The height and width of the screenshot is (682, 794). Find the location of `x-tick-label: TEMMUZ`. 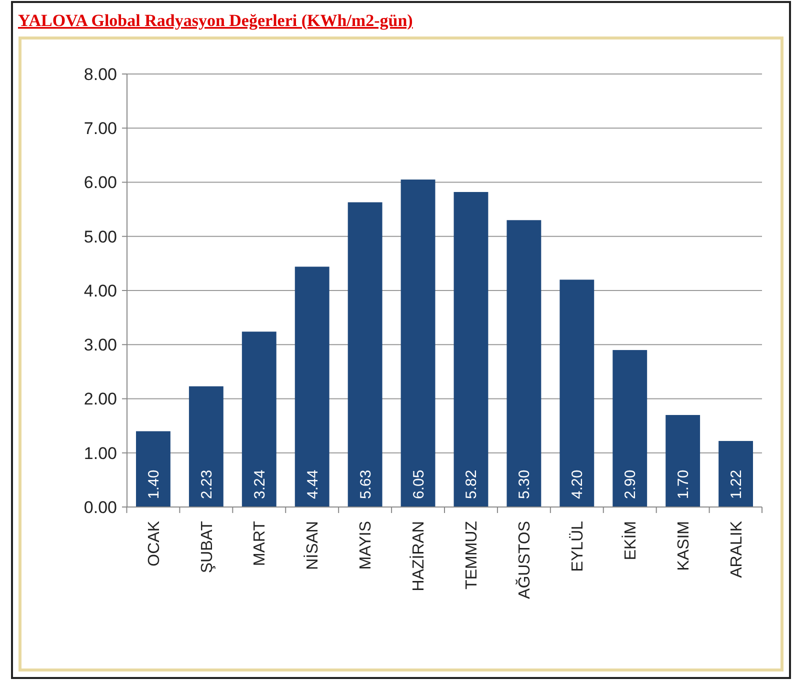

x-tick-label: TEMMUZ is located at coordinates (472, 555).